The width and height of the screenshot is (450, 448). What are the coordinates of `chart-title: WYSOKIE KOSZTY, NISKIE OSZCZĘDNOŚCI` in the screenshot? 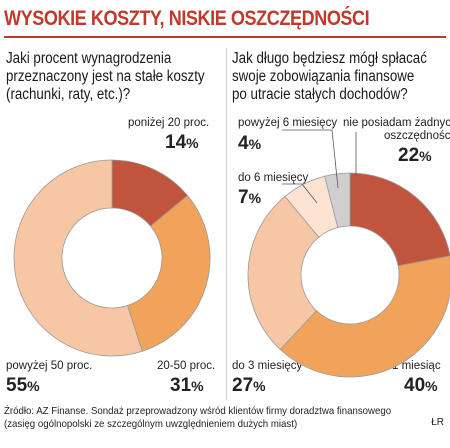 It's located at (187, 18).